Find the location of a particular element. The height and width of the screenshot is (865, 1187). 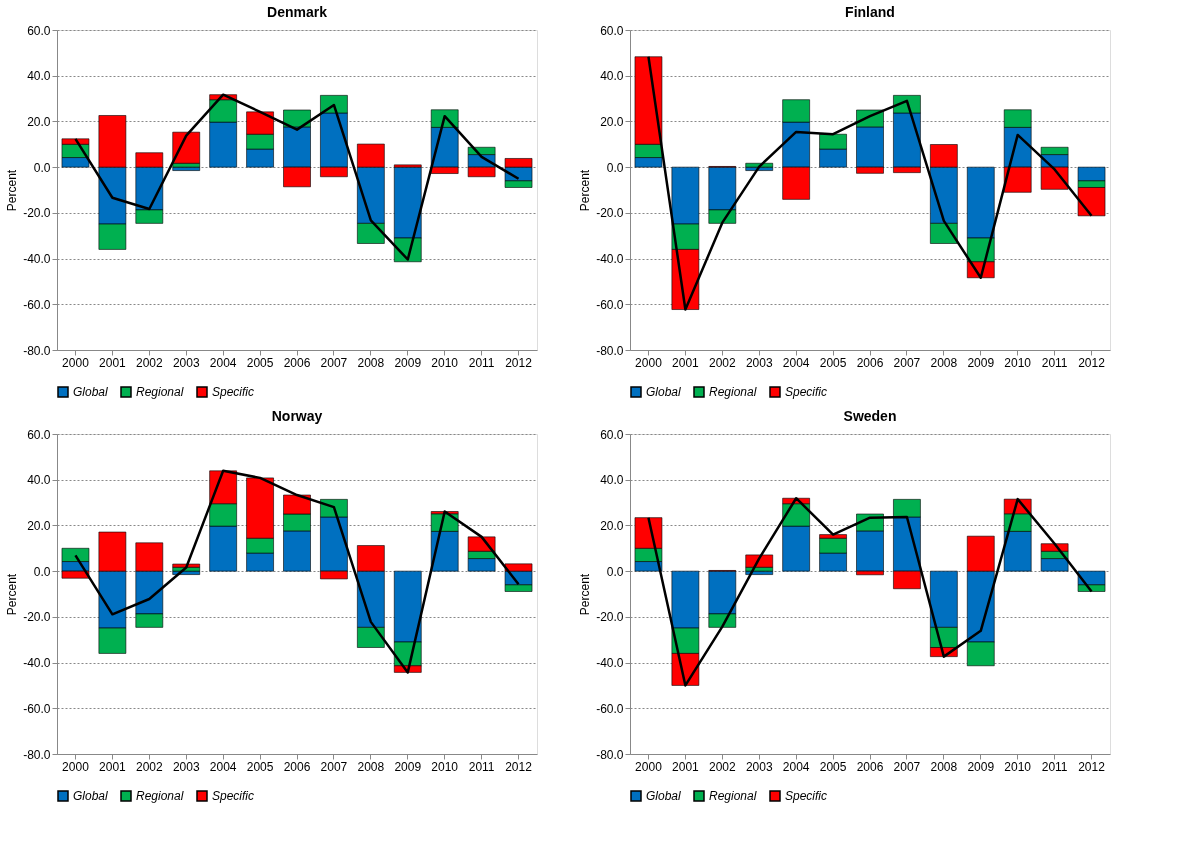

chart-title: Norway is located at coordinates (297, 416).